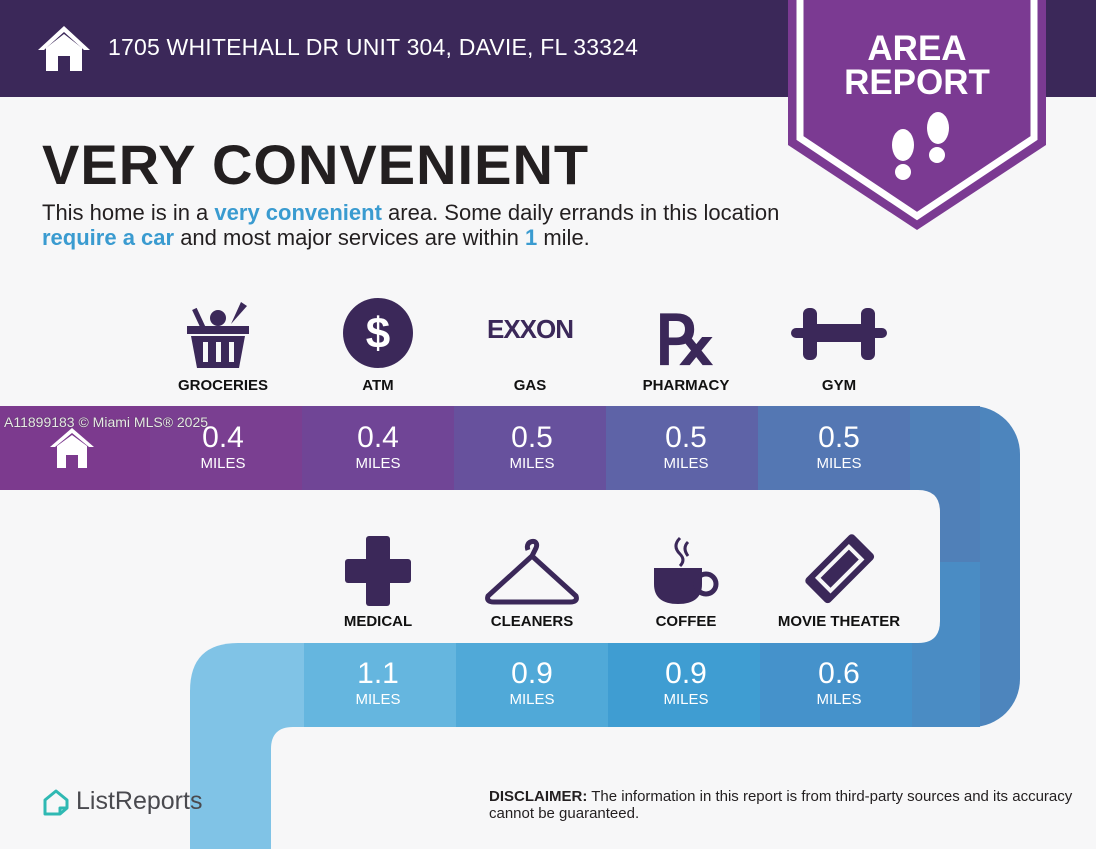  Describe the element at coordinates (839, 447) in the screenshot. I see `distance-gym: 0.5 MILES` at that location.